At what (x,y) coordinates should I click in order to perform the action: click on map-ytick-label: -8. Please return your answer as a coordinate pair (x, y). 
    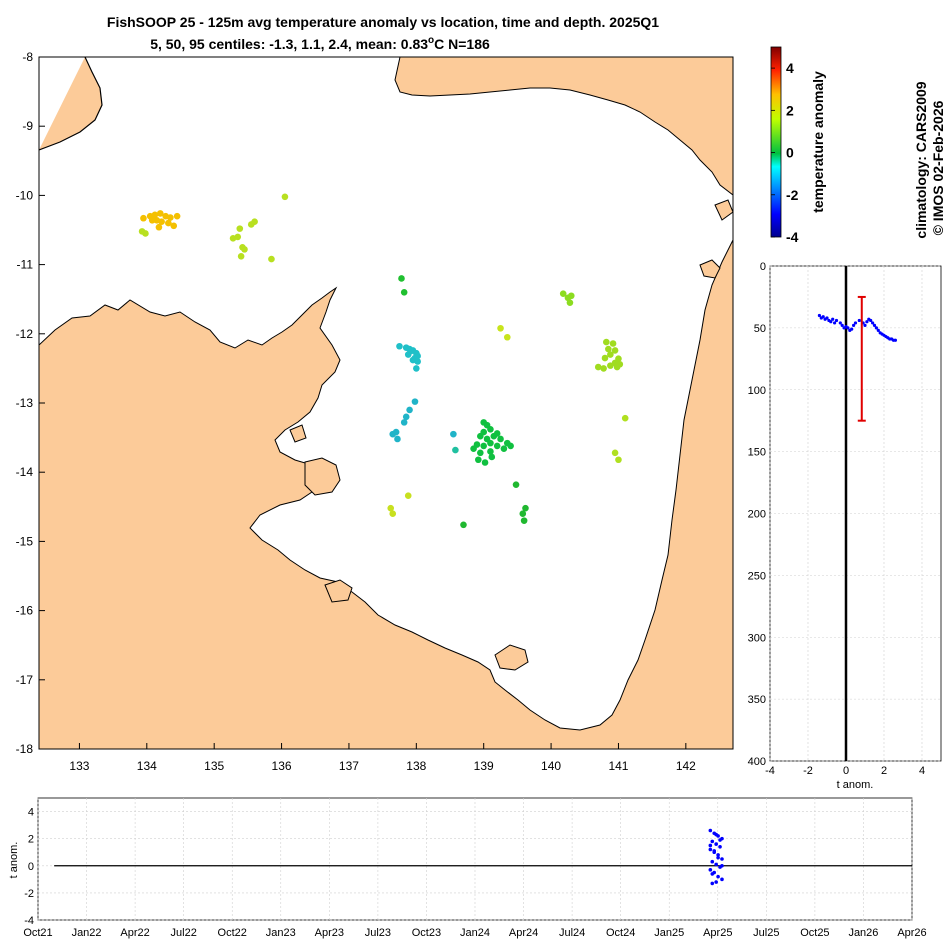
    Looking at the image, I should click on (27, 57).